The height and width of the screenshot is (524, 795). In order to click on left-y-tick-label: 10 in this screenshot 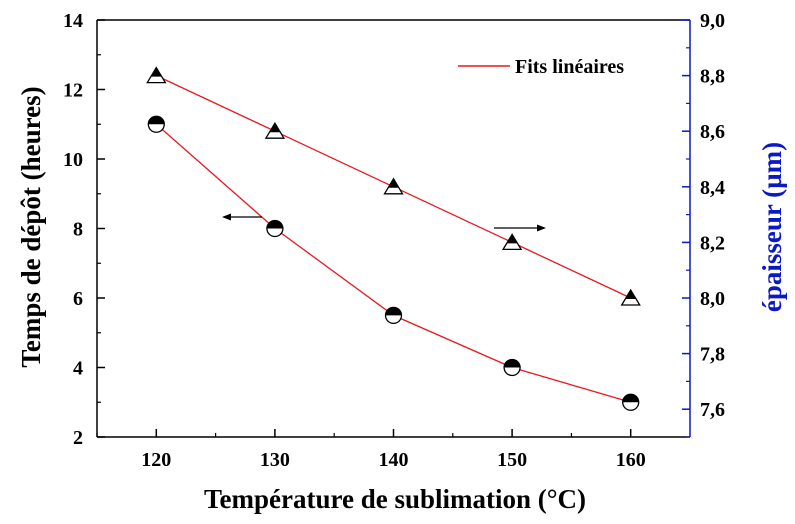, I will do `click(73, 160)`.